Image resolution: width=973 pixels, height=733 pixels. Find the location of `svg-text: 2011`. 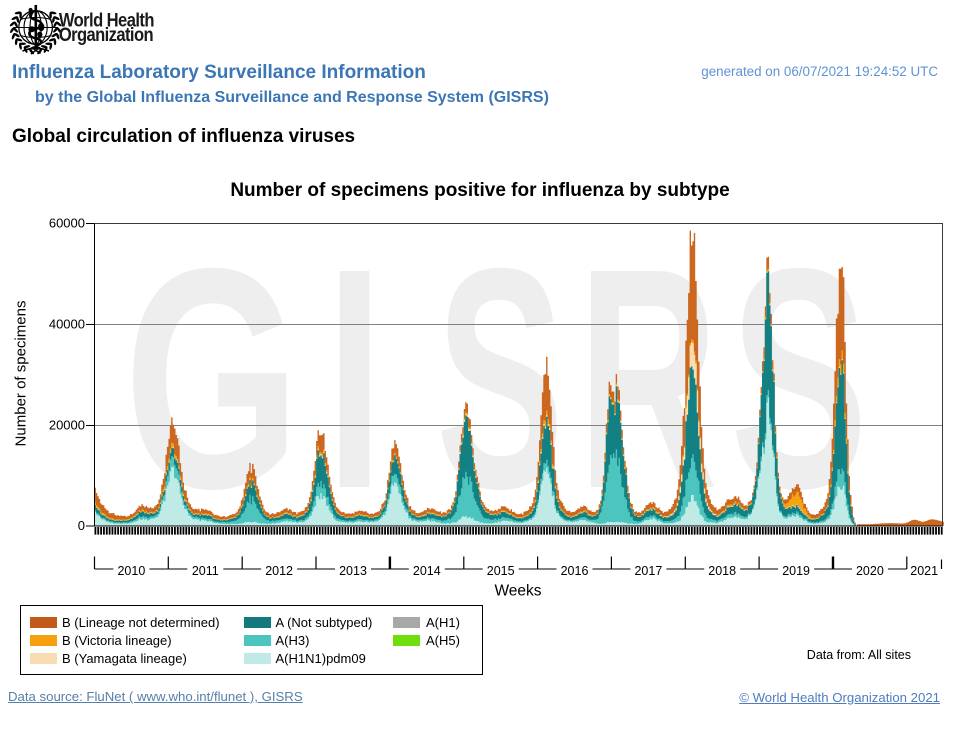

svg-text: 2011 is located at coordinates (205, 571).